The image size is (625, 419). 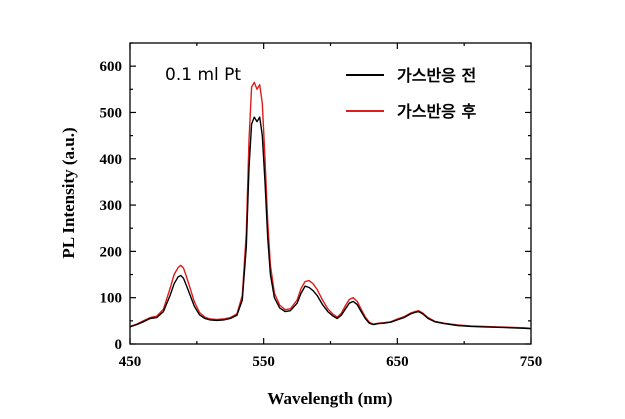 What do you see at coordinates (263, 362) in the screenshot?
I see `x-tick-label: 550` at bounding box center [263, 362].